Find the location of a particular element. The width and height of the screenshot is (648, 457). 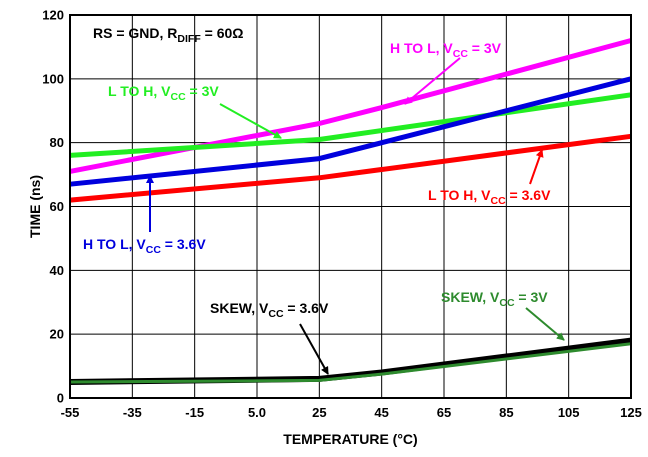

y-tick-label: 0 is located at coordinates (60, 398).